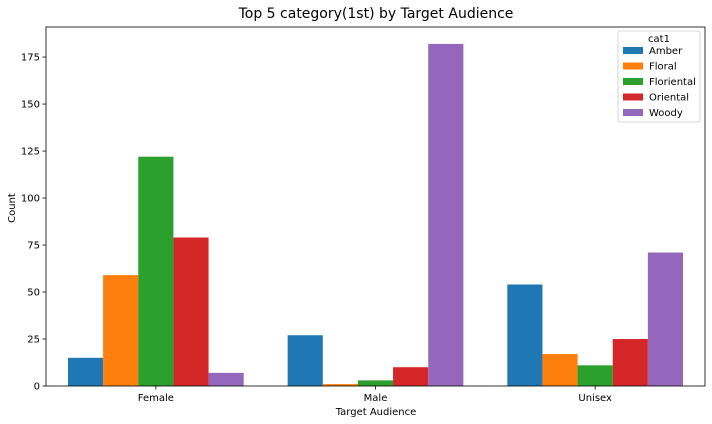  I want to click on bar-female-floral, so click(121, 330).